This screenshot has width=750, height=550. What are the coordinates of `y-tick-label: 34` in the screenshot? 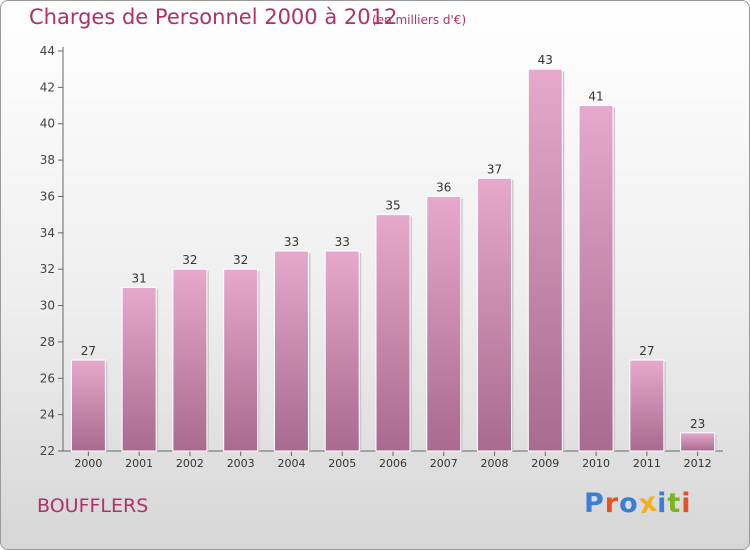 It's located at (47, 233).